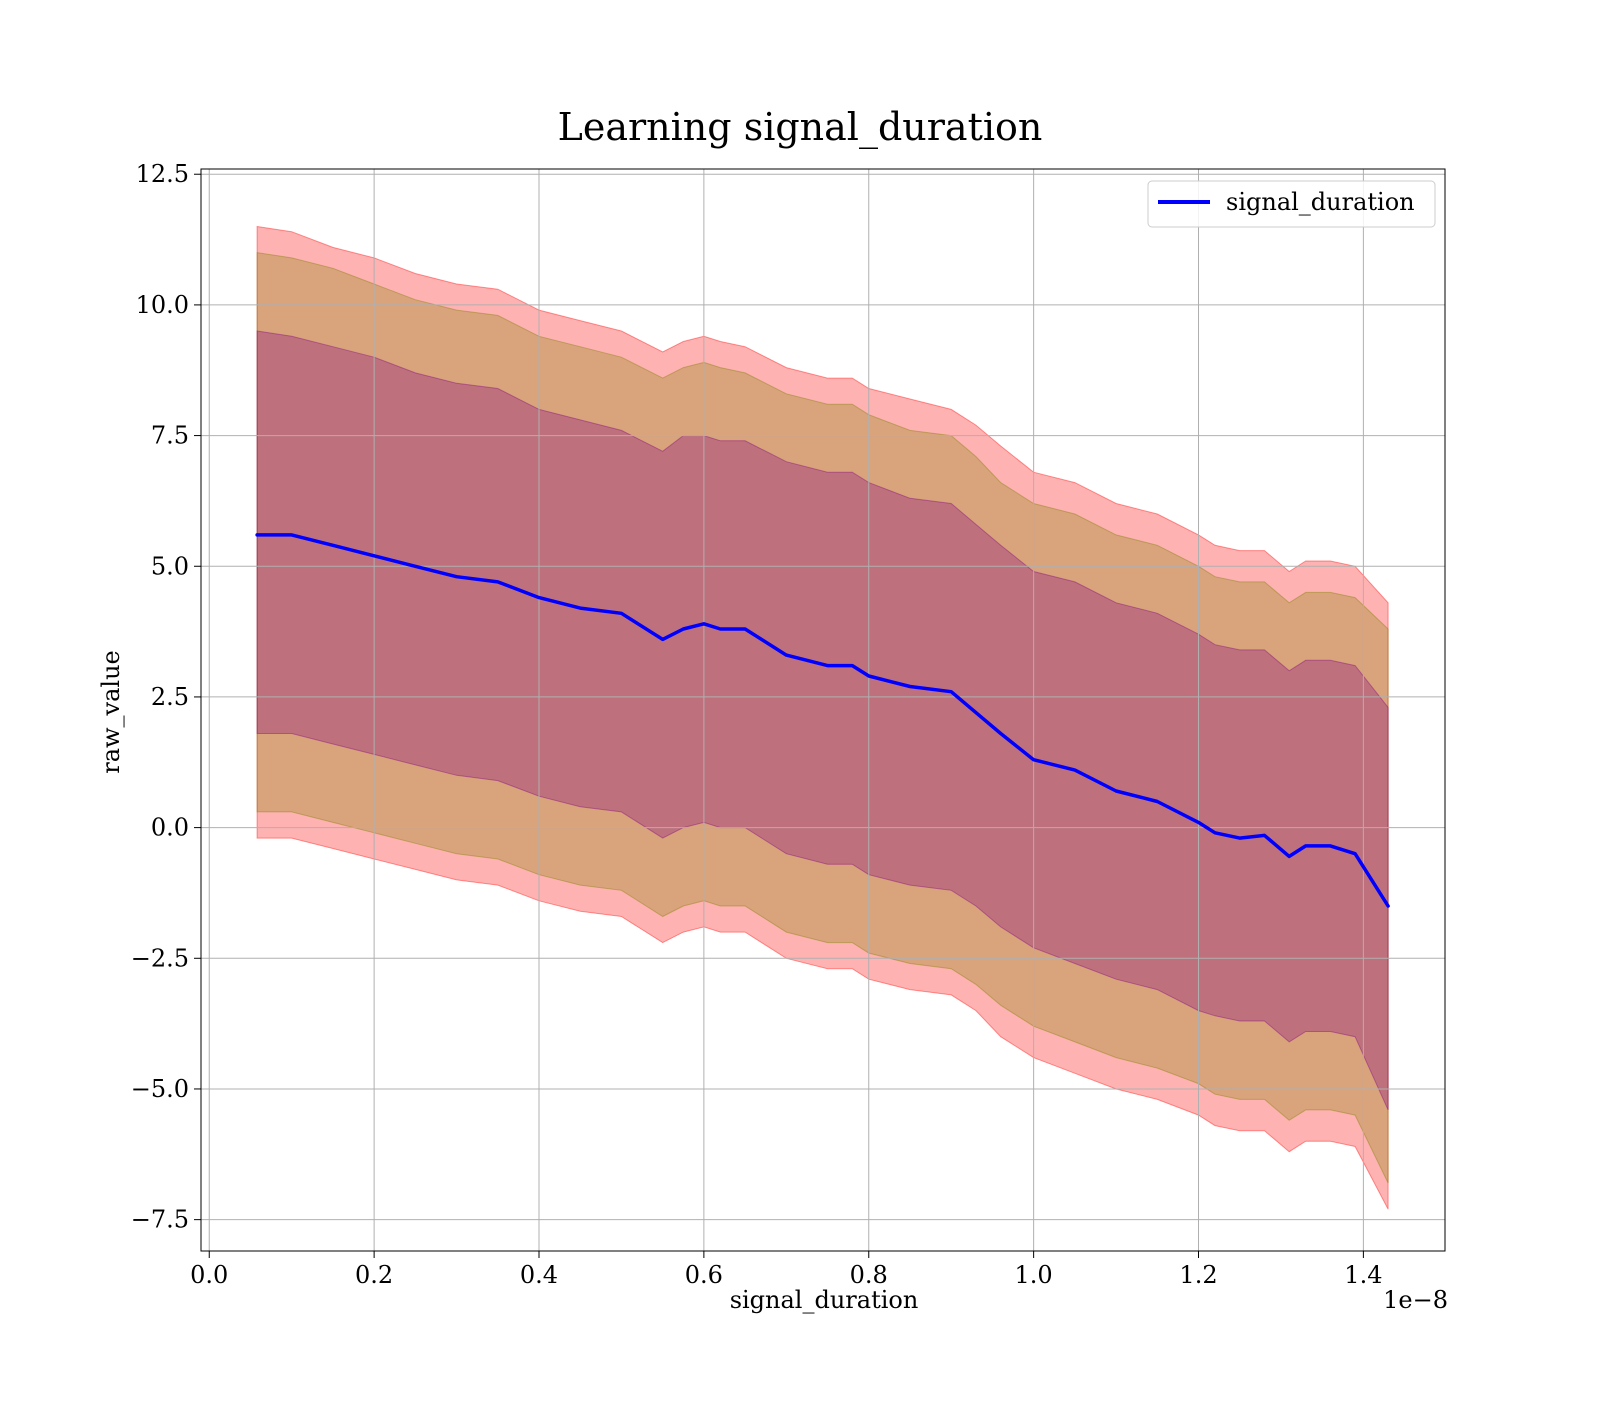  I want to click on x-tick-label: 0.0, so click(209, 1275).